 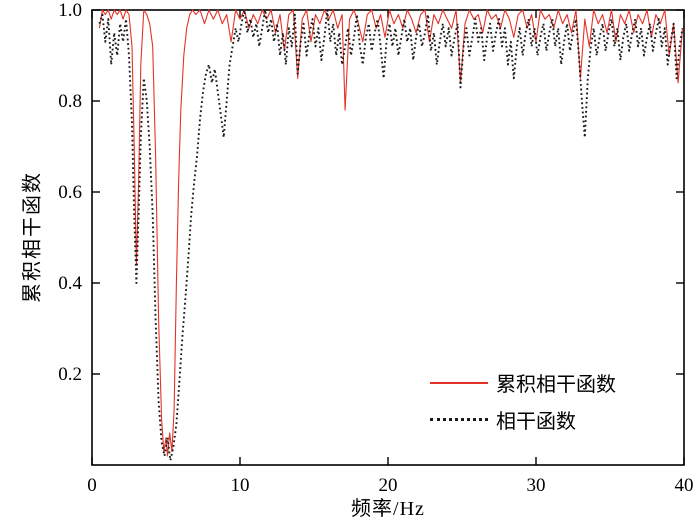 I want to click on x-tick-label: 30, so click(x=536, y=485).